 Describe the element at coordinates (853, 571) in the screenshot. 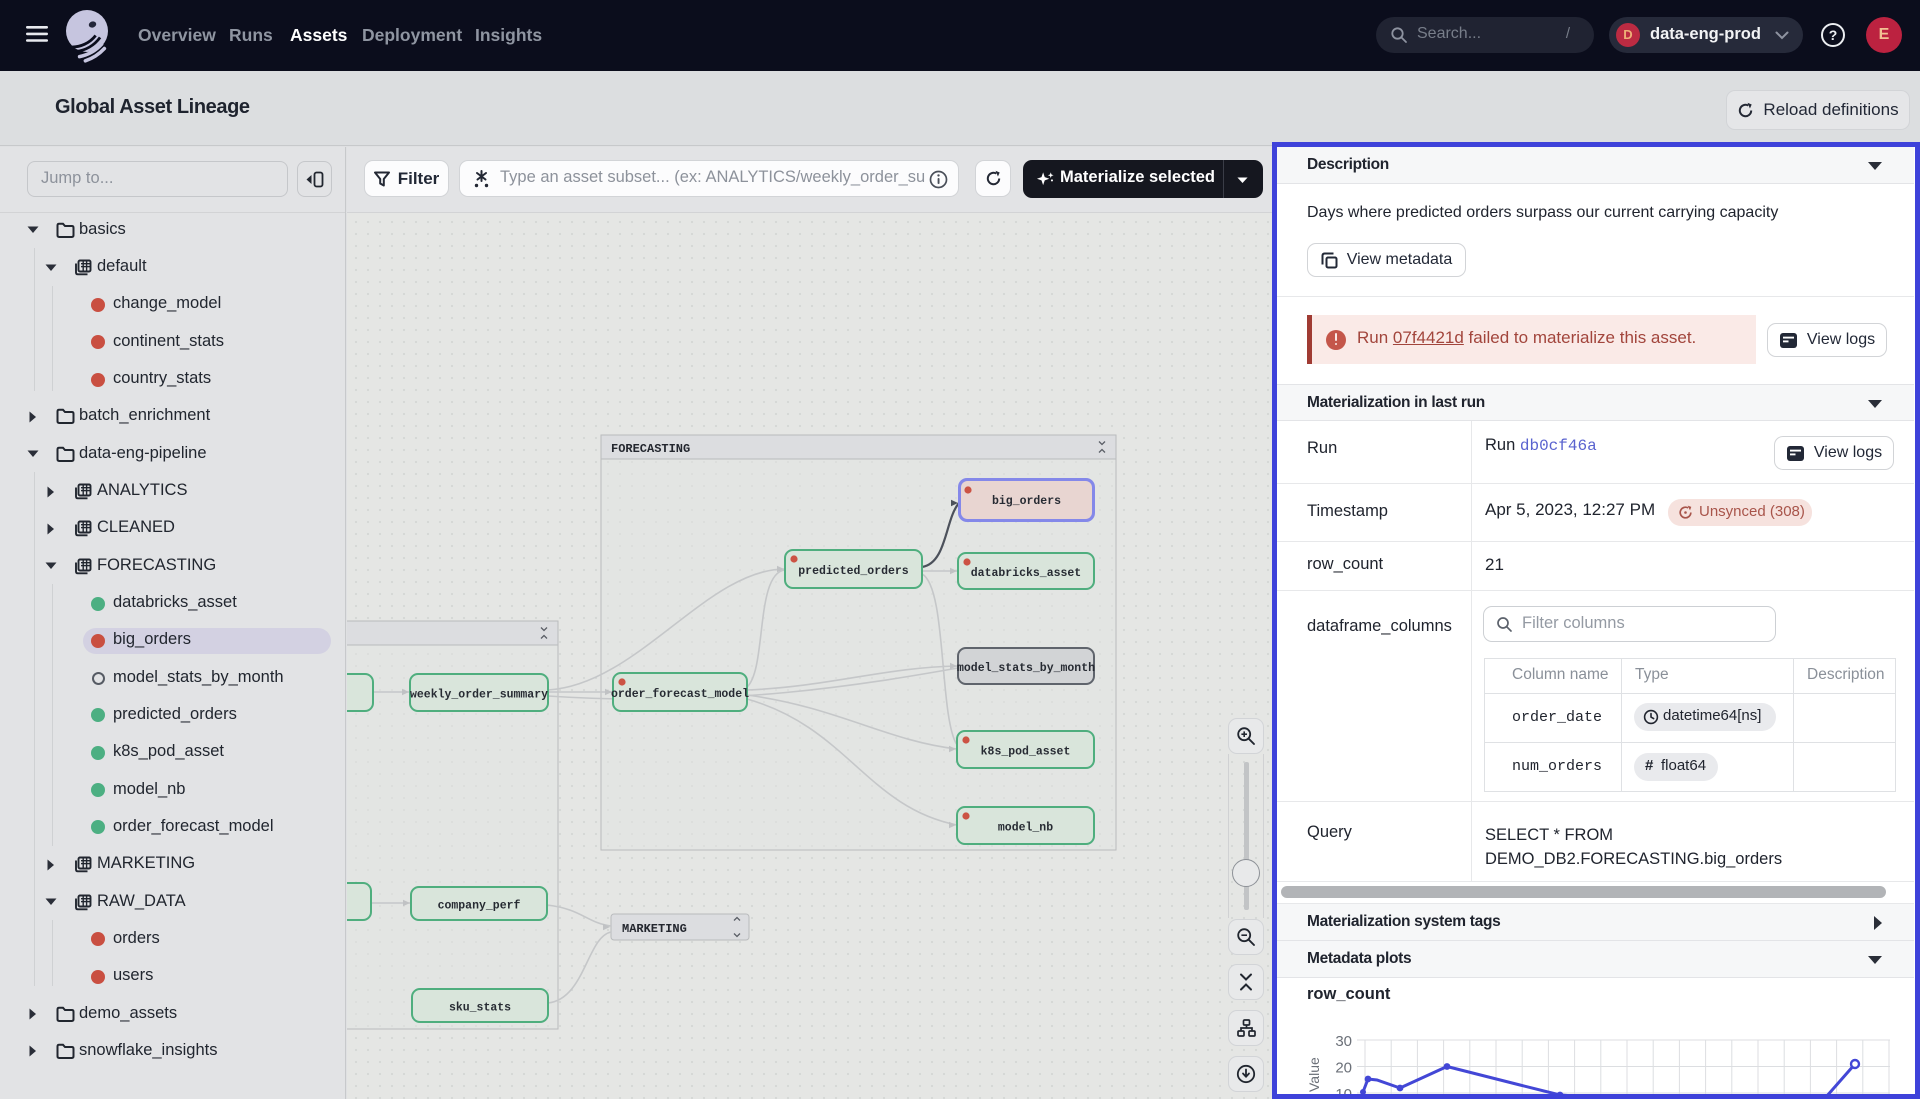

I see `svg-text: predicted_orders` at that location.